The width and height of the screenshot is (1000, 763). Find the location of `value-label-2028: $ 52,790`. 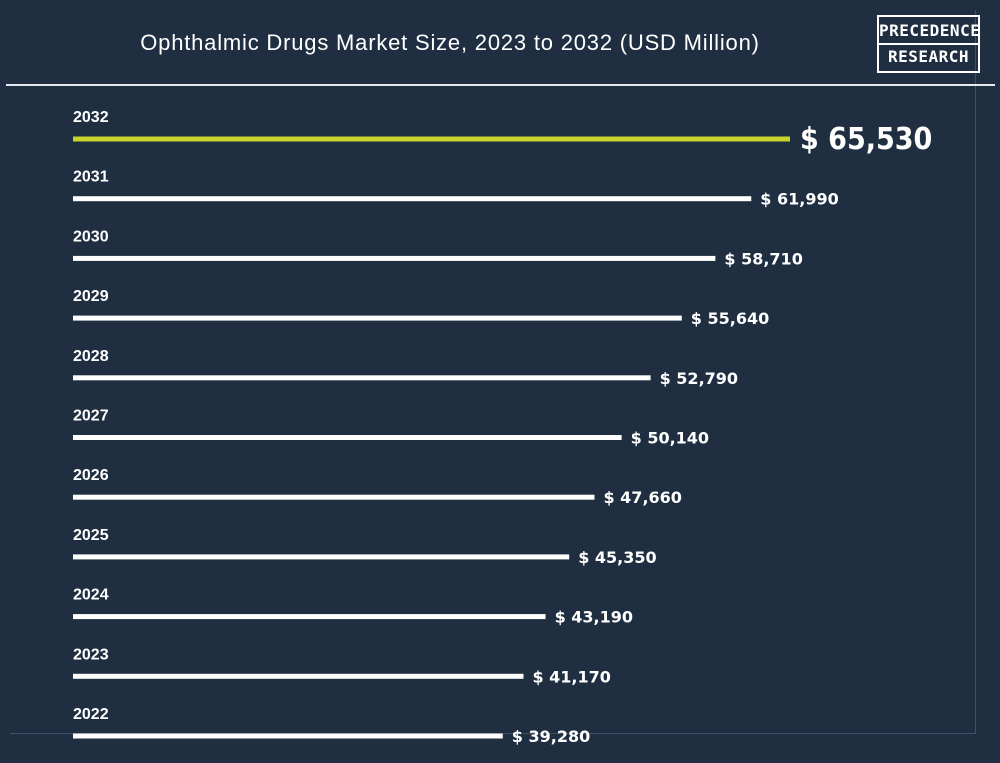

value-label-2028: $ 52,790 is located at coordinates (699, 378).